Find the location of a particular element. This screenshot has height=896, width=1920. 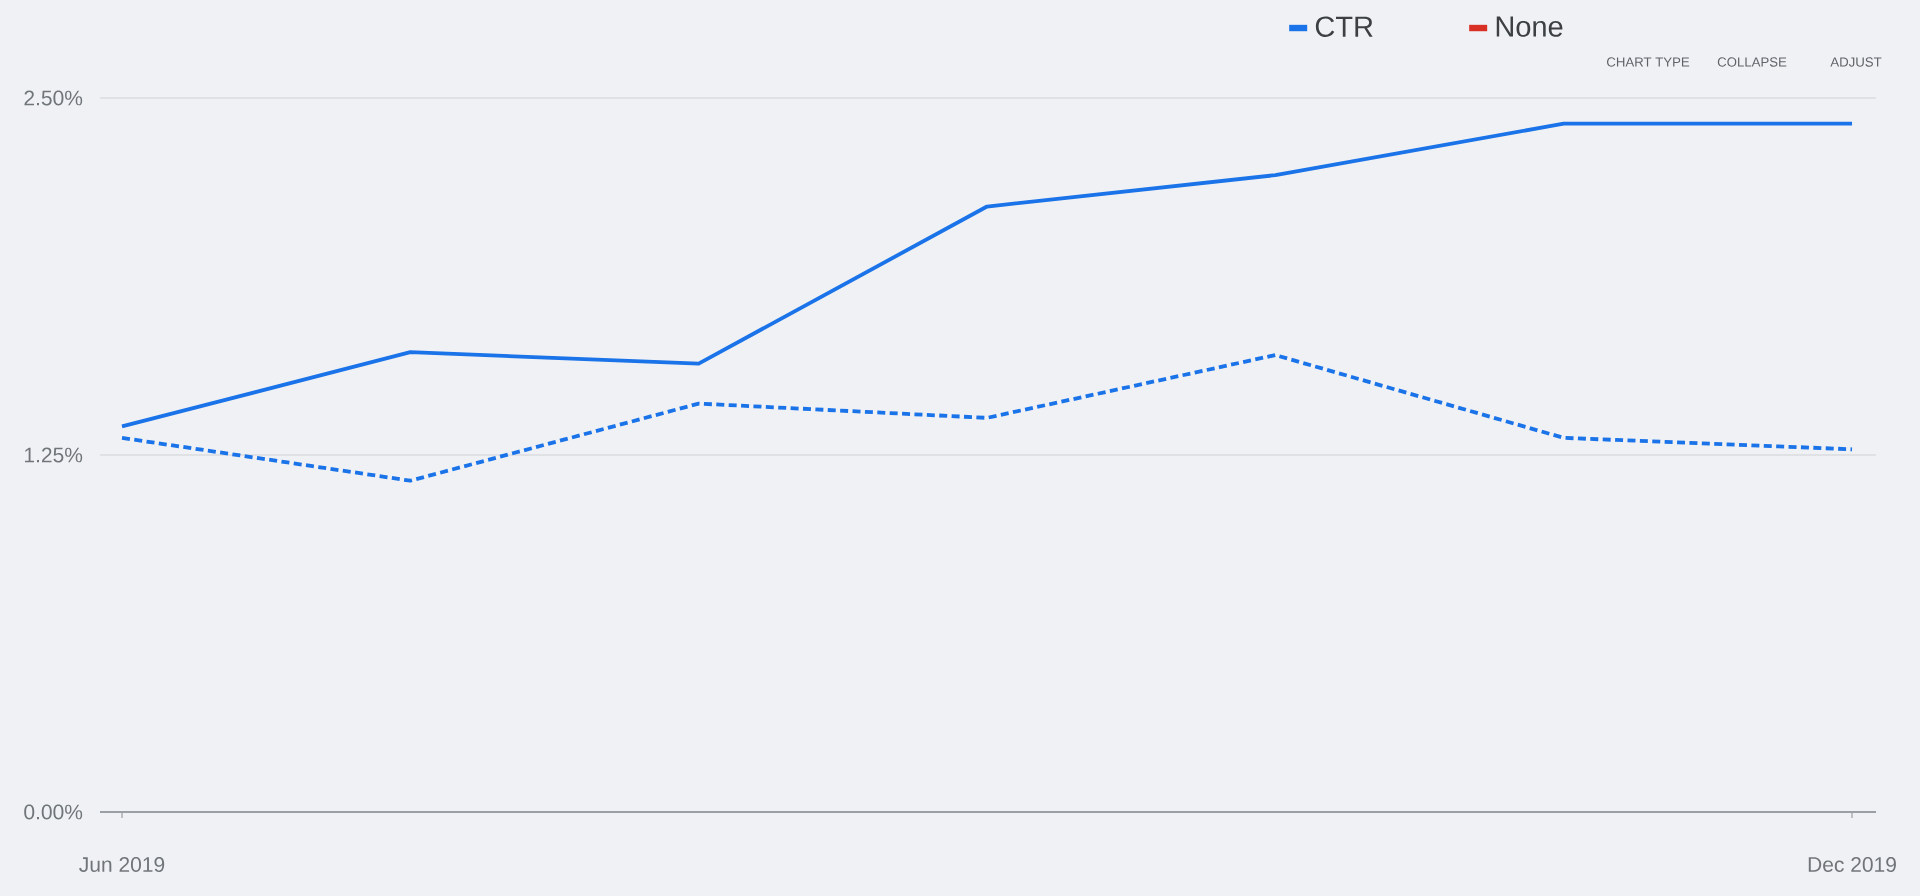

x-tick-label: Jun 2019 is located at coordinates (122, 864).